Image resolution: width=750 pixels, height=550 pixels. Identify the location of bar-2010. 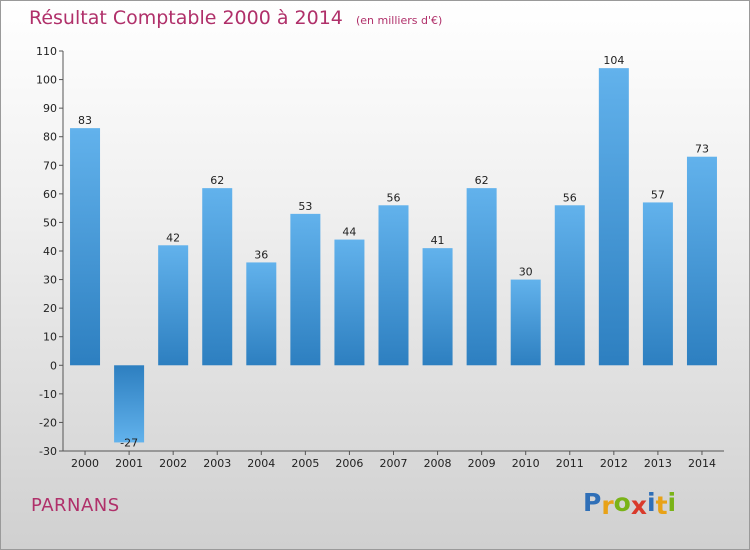
(525, 322).